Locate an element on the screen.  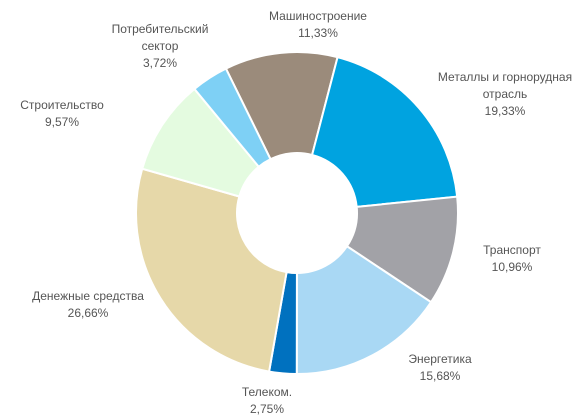
value-label: 2,75% is located at coordinates (267, 409).